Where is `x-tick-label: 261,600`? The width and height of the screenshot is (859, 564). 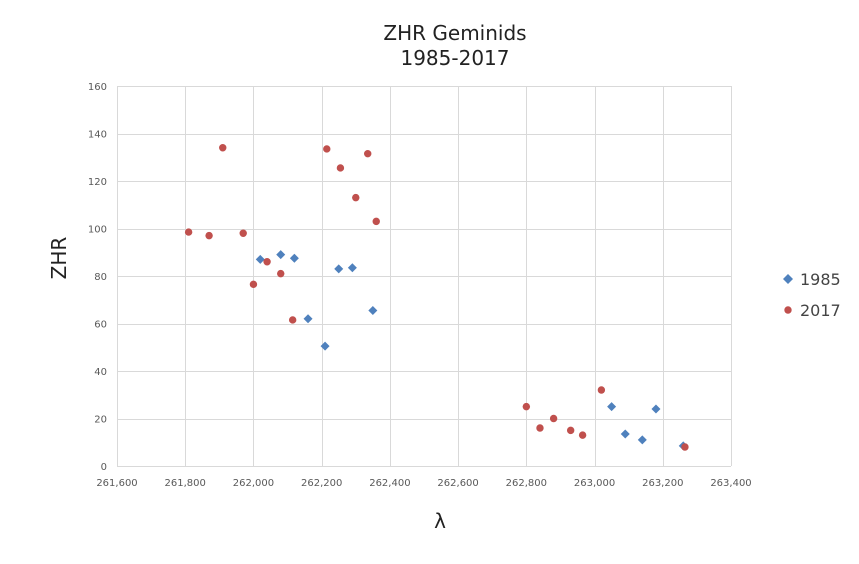 x-tick-label: 261,600 is located at coordinates (116, 483).